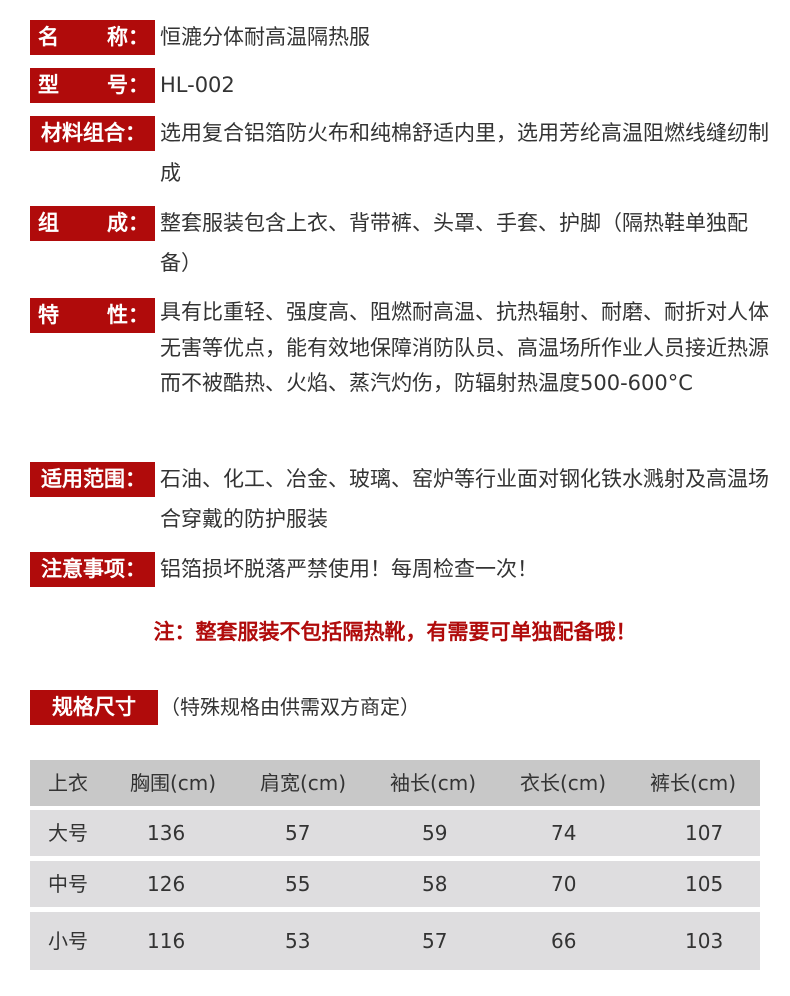  Describe the element at coordinates (48, 223) in the screenshot. I see `label-text: 组` at that location.